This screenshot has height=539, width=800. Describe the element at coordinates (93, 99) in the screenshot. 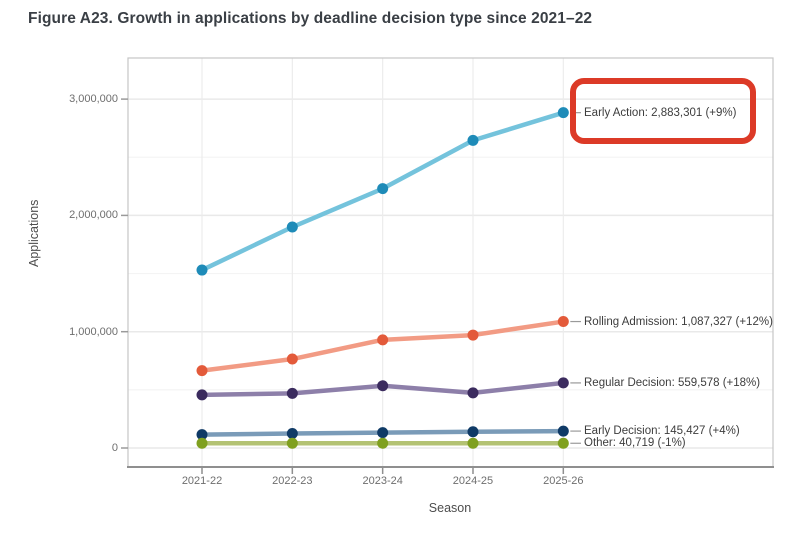

I see `y-tick-label: 3,000,000` at that location.